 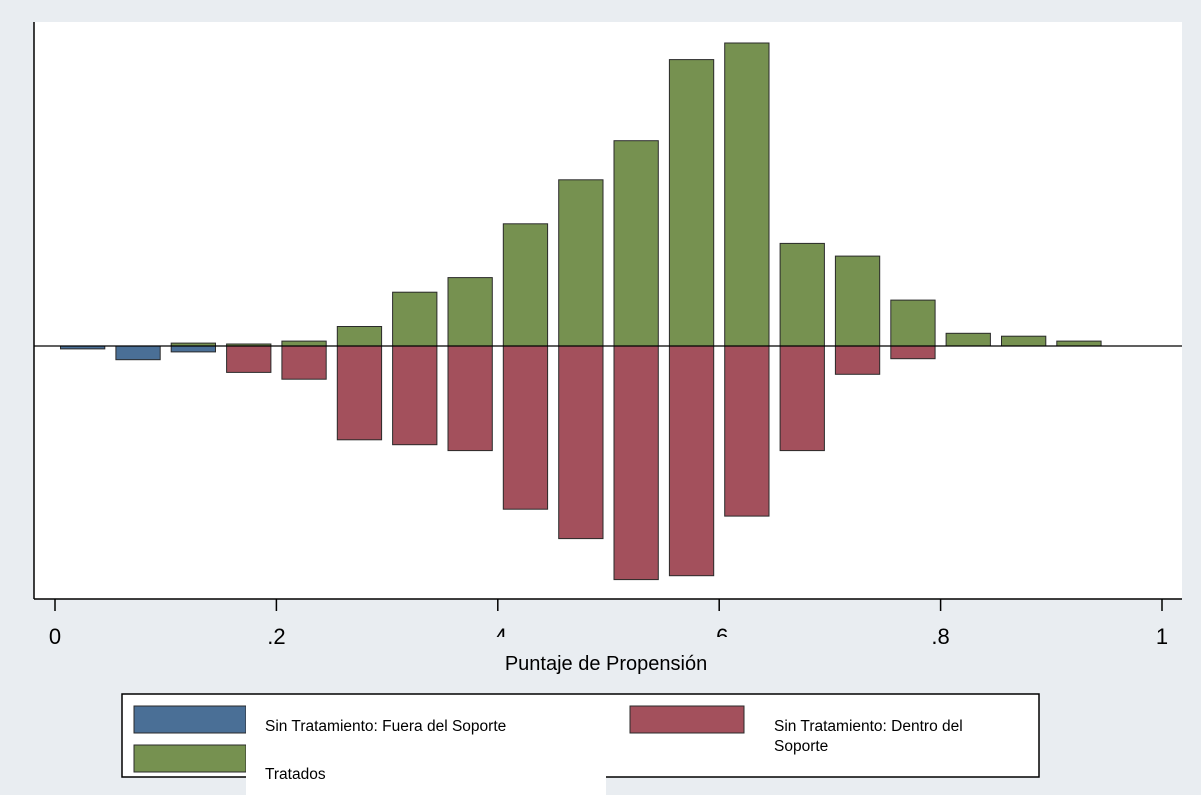 I want to click on legend-swatch-tratados, so click(x=190, y=758).